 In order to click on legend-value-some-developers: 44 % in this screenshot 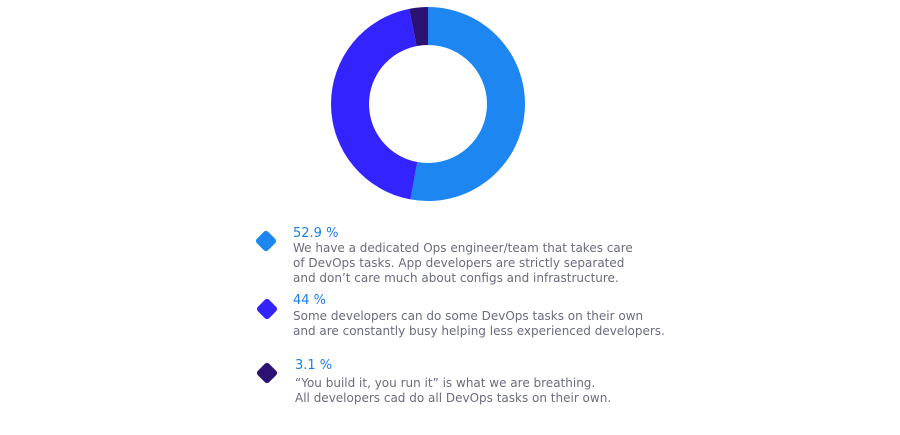, I will do `click(310, 300)`.